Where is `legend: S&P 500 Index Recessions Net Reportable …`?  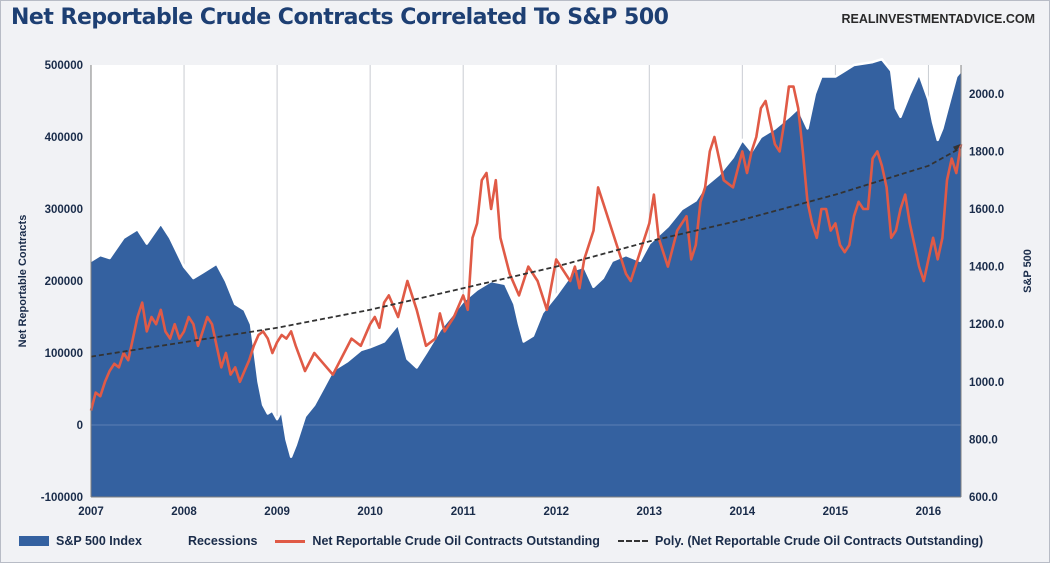
legend: S&P 500 Index Recessions Net Reportable … is located at coordinates (510, 541).